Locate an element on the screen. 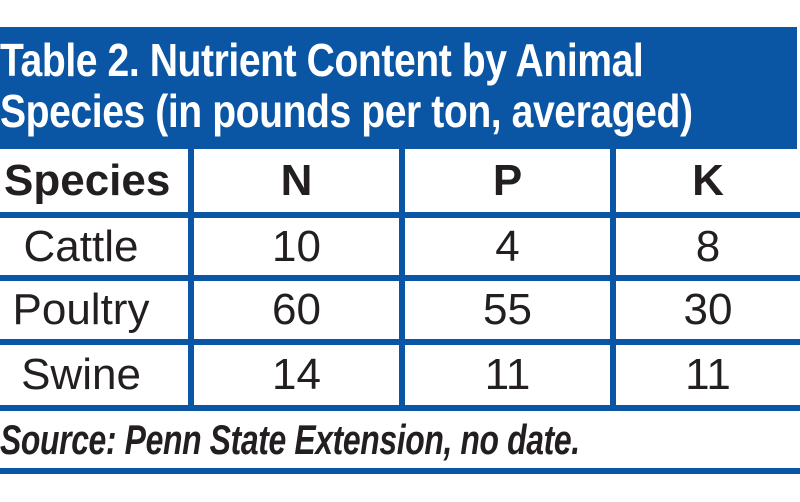 The height and width of the screenshot is (502, 800). cell-k-value: 11 is located at coordinates (708, 374).